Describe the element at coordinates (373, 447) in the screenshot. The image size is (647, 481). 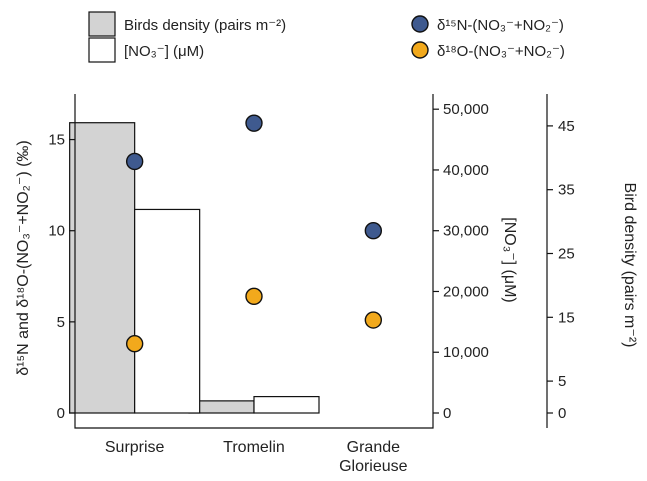
I see `category-label: Grande` at that location.